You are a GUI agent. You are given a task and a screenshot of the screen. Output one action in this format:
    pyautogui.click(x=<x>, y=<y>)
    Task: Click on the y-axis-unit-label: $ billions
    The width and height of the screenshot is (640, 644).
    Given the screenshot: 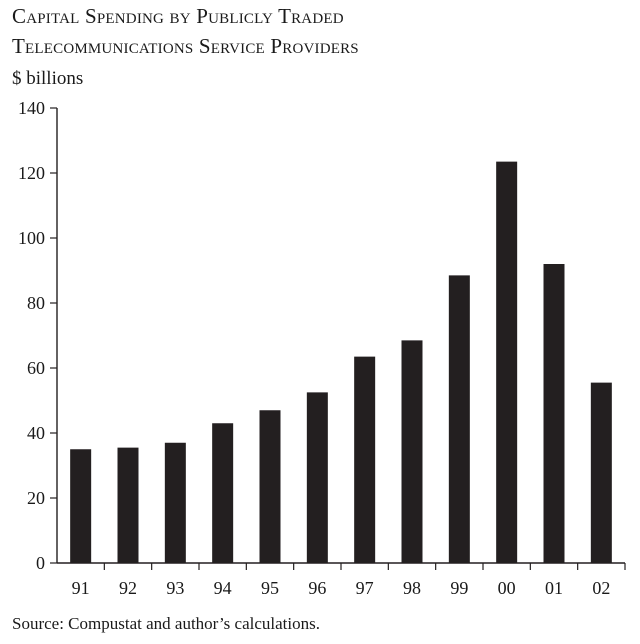 What is the action you would take?
    pyautogui.click(x=48, y=78)
    